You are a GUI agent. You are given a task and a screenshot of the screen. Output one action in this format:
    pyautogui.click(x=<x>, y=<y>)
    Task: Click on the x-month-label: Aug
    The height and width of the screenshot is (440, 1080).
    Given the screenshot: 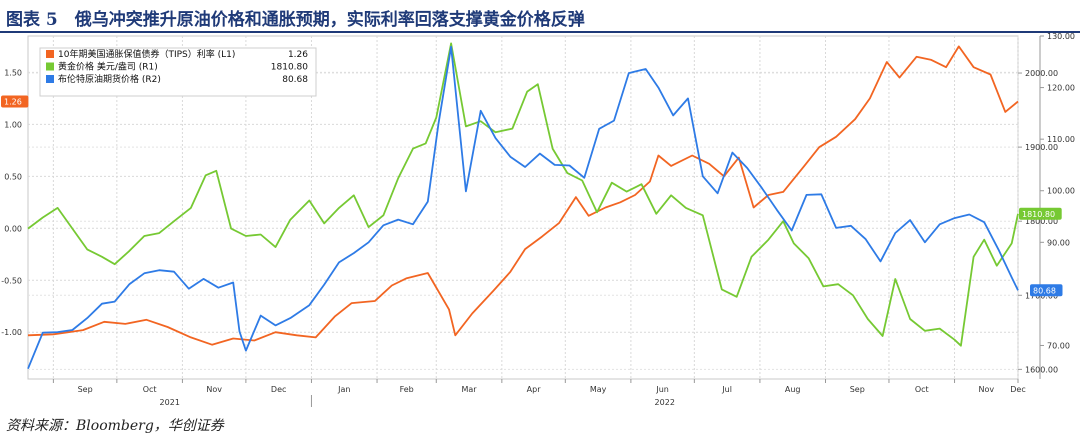 What is the action you would take?
    pyautogui.click(x=793, y=389)
    